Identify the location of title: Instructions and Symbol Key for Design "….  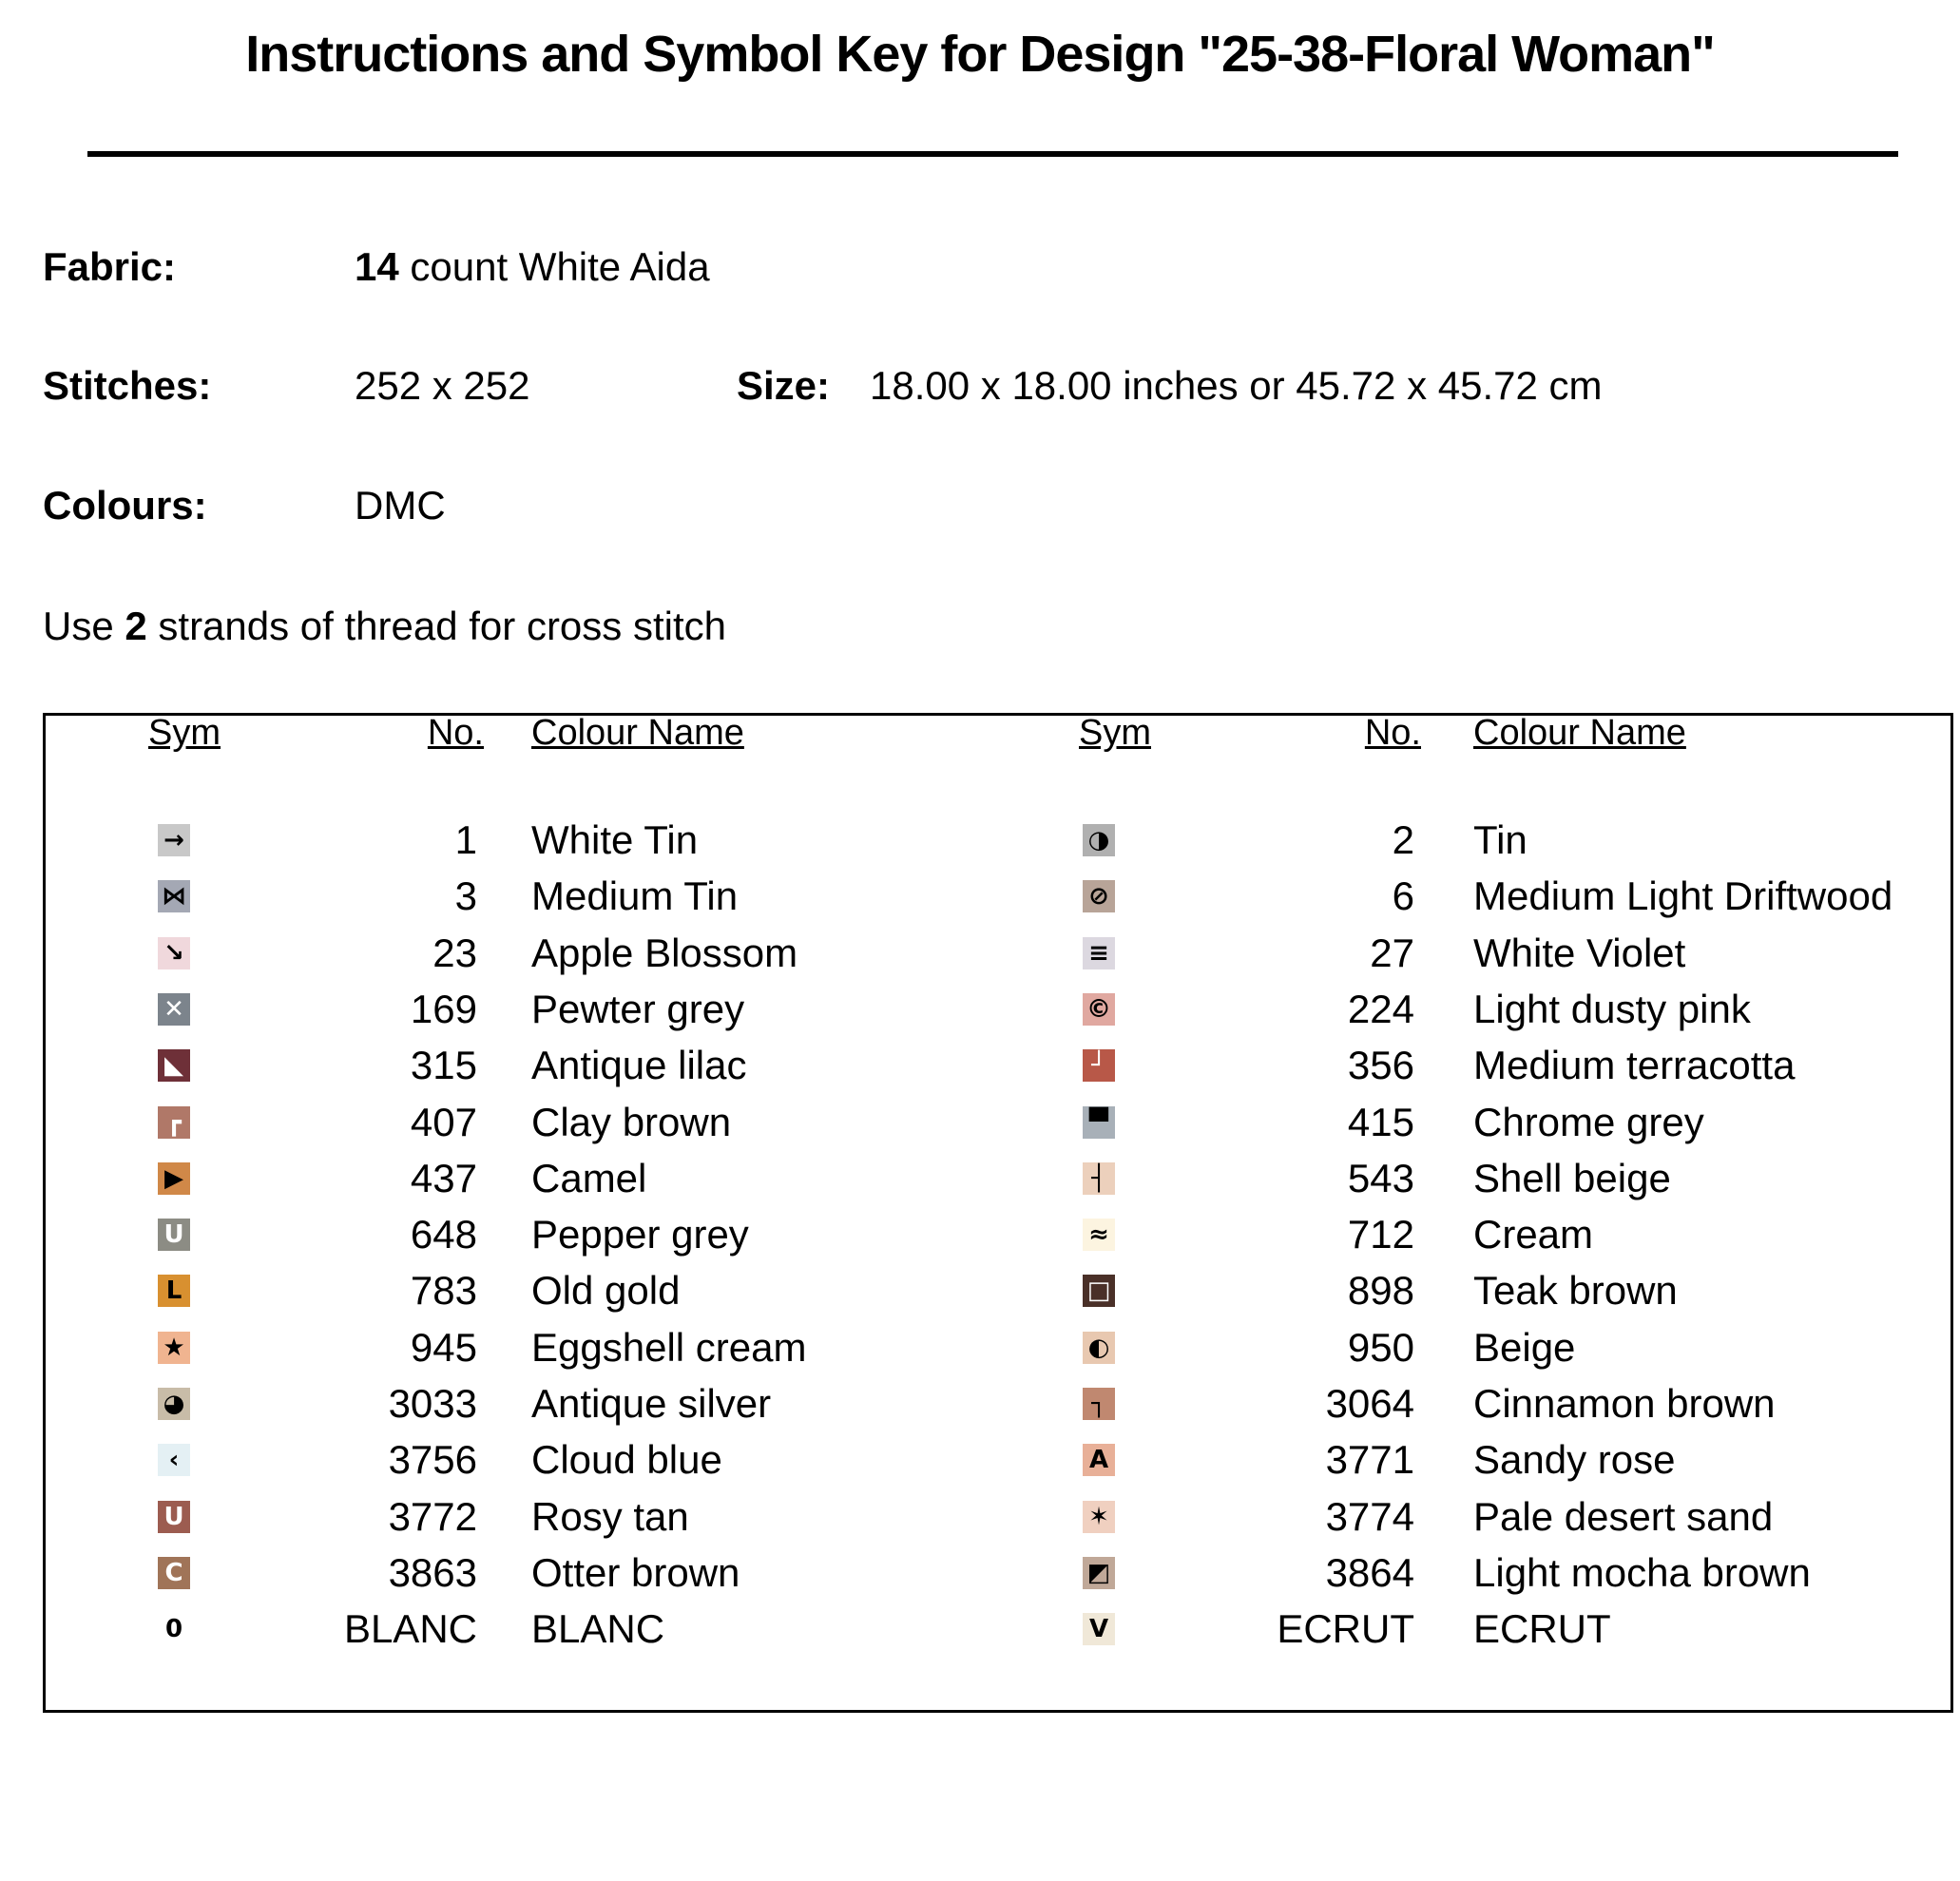
(980, 54).